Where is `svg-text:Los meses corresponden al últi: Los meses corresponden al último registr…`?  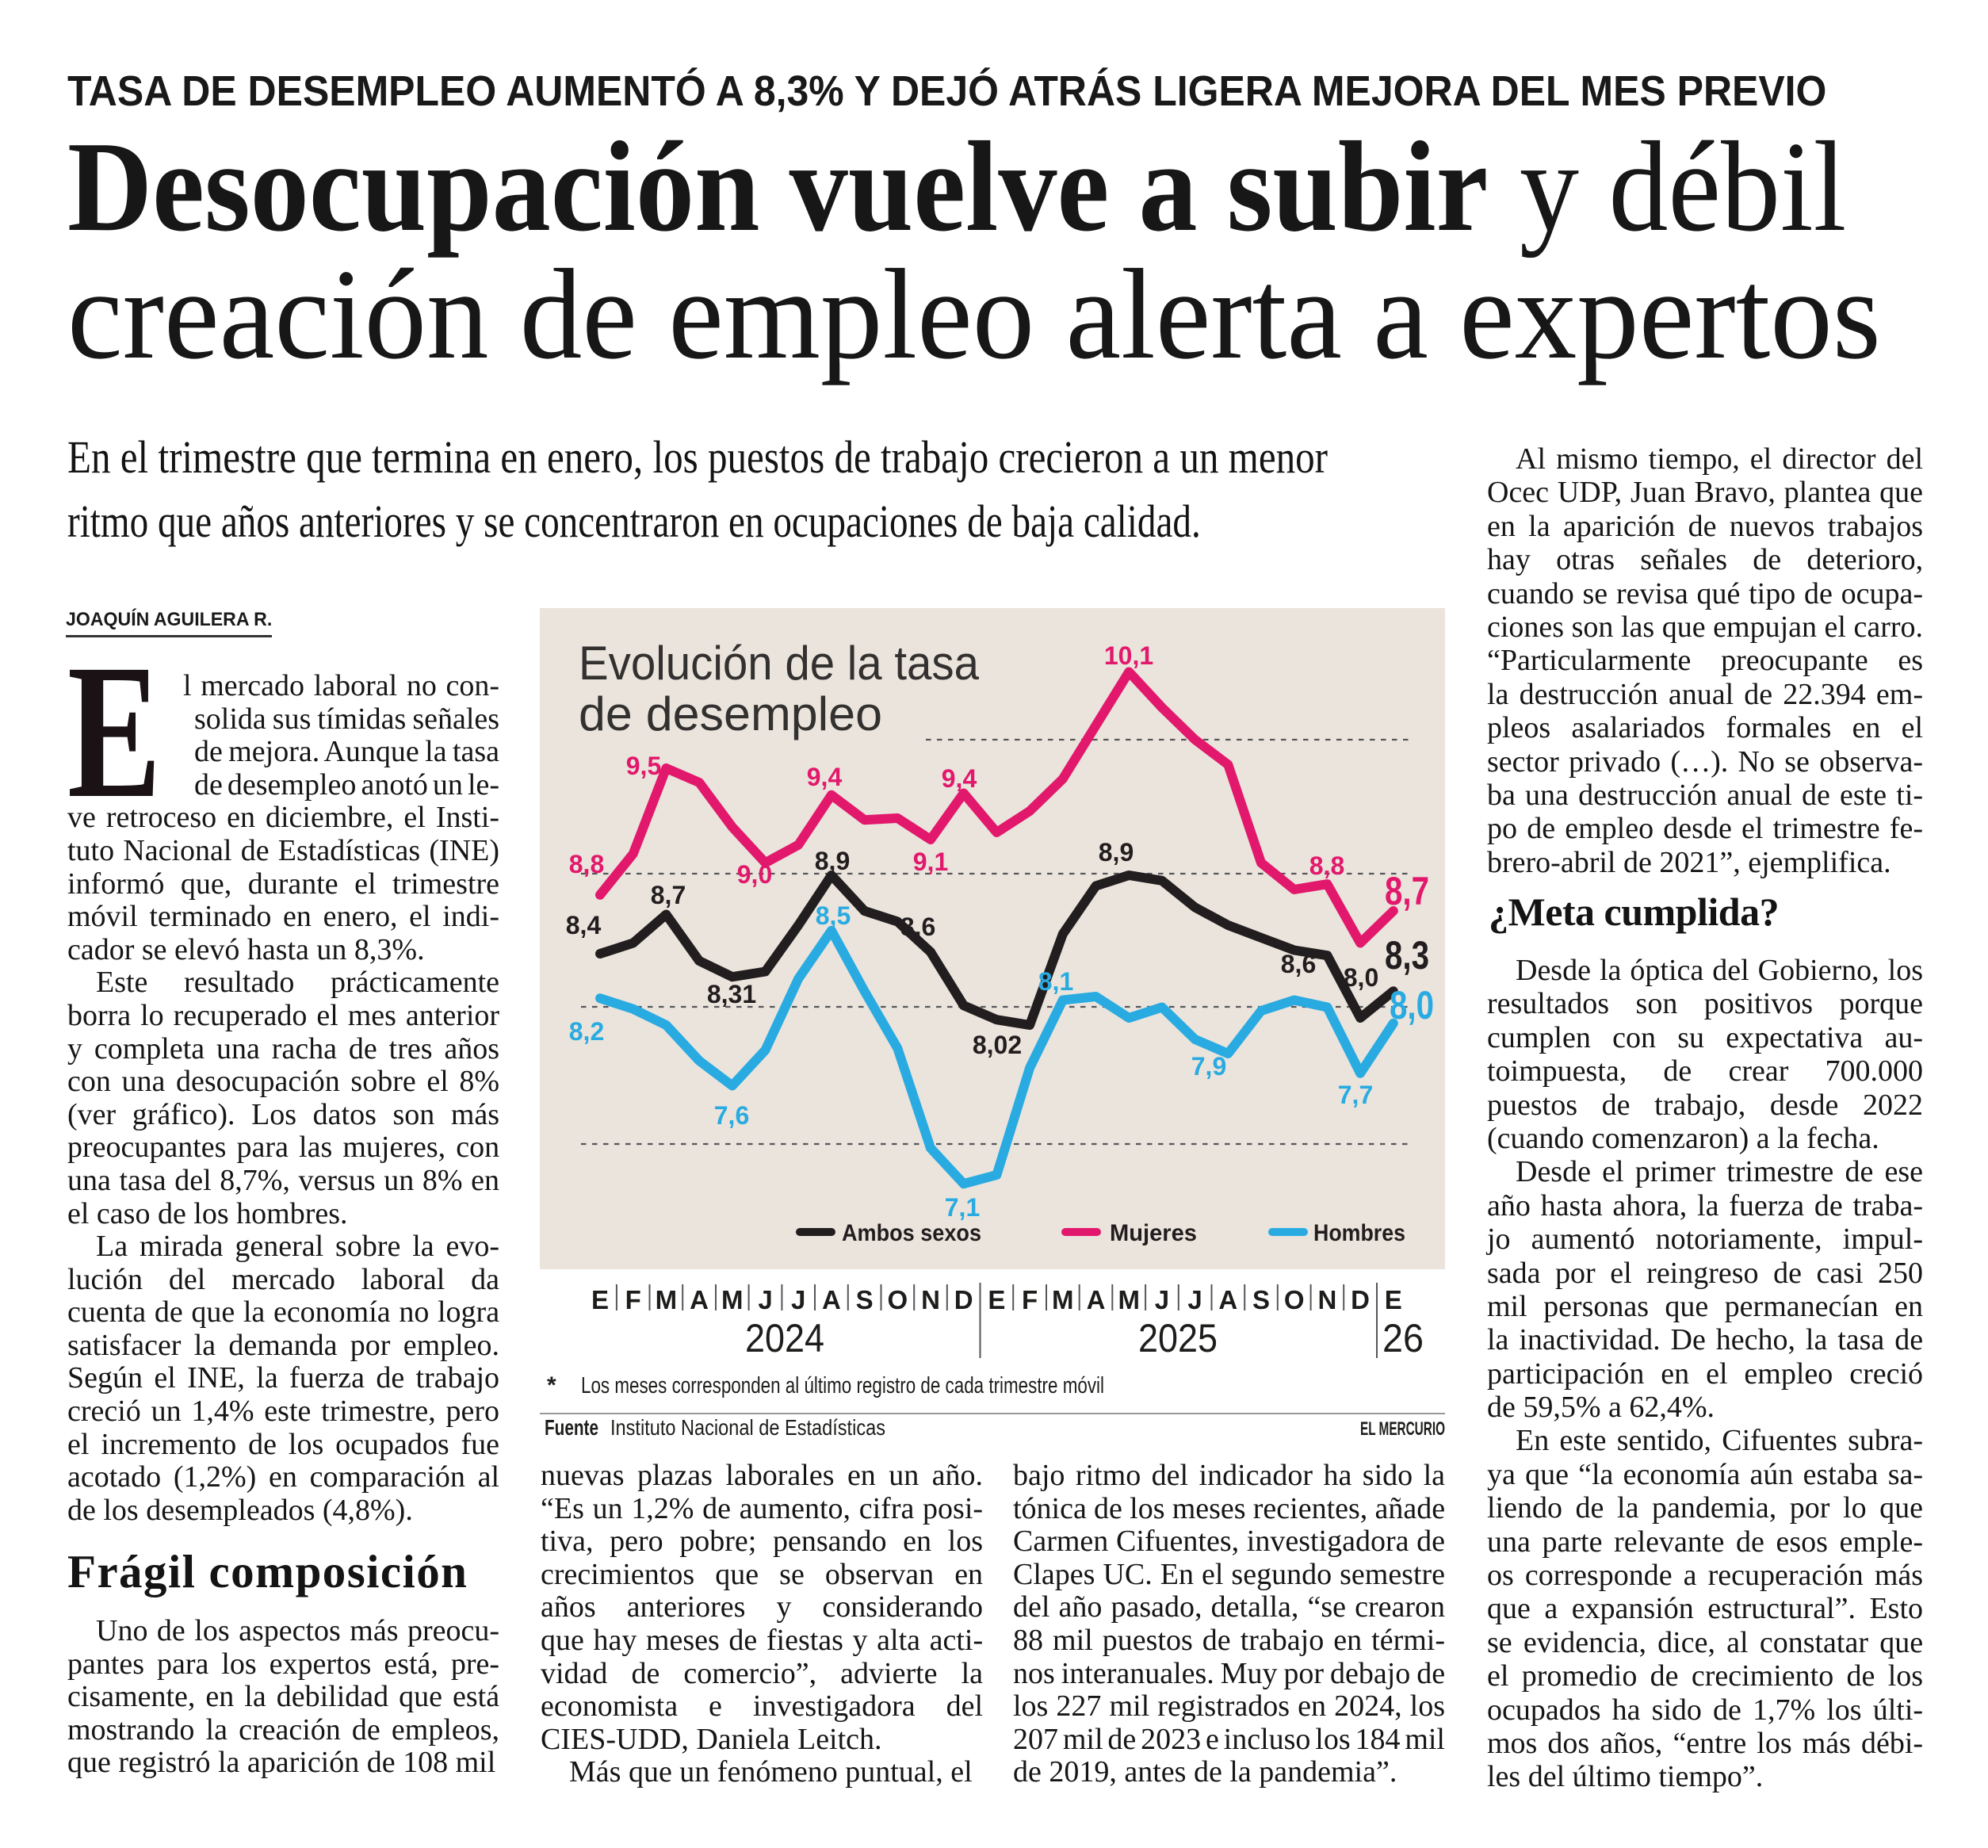 svg-text:Los meses corresponden al últi: Los meses corresponden al último registr… is located at coordinates (842, 1385).